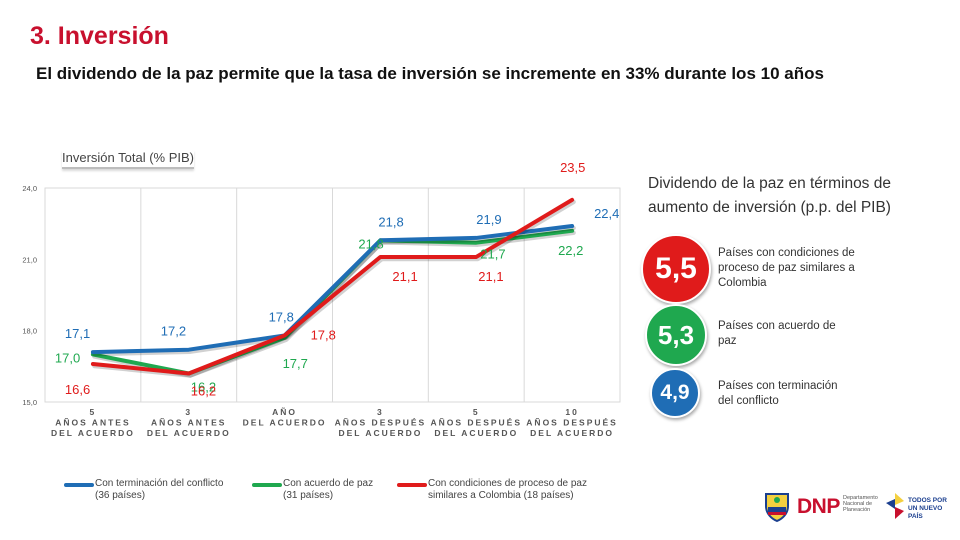 This screenshot has height=540, width=960. Describe the element at coordinates (488, 219) in the screenshot. I see `data-label: 21,9` at that location.